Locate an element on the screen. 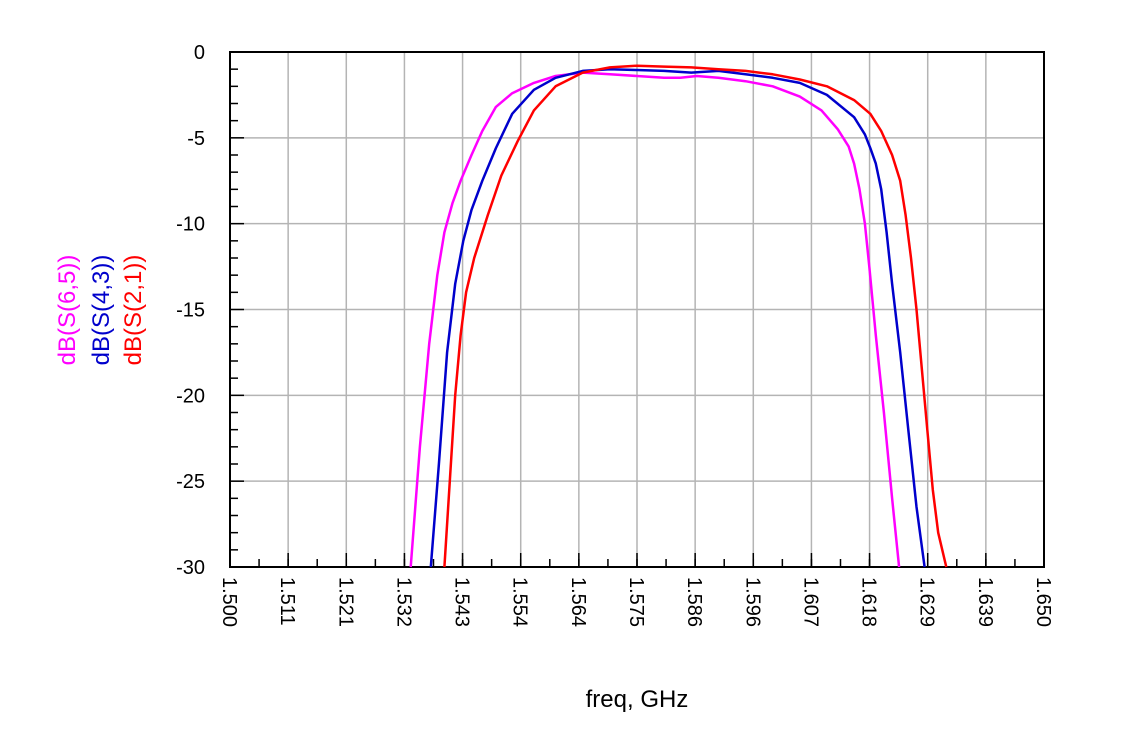 This screenshot has width=1147, height=744. x-tick-label: 1.596 is located at coordinates (752, 602).